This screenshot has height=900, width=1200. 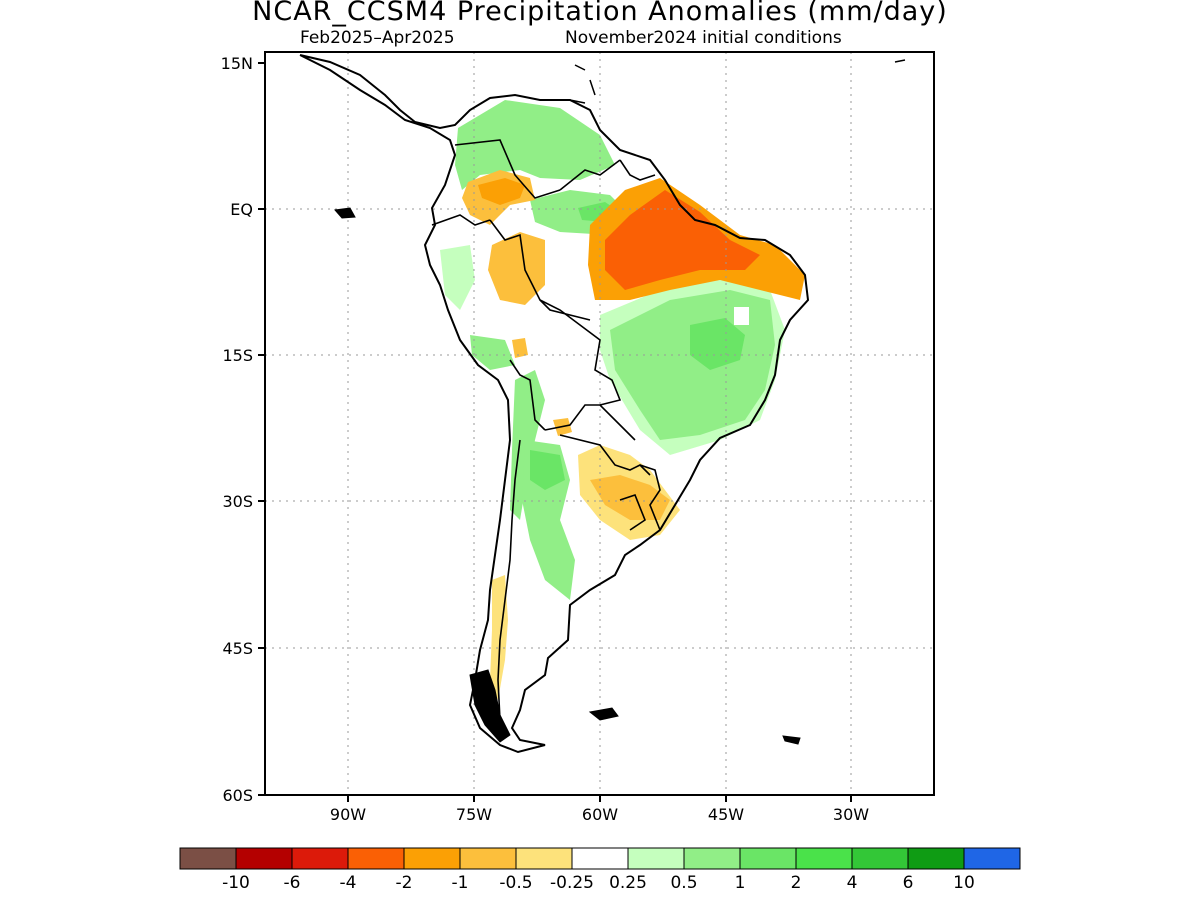 I want to click on lat-label-eq: EQ, so click(x=241, y=209).